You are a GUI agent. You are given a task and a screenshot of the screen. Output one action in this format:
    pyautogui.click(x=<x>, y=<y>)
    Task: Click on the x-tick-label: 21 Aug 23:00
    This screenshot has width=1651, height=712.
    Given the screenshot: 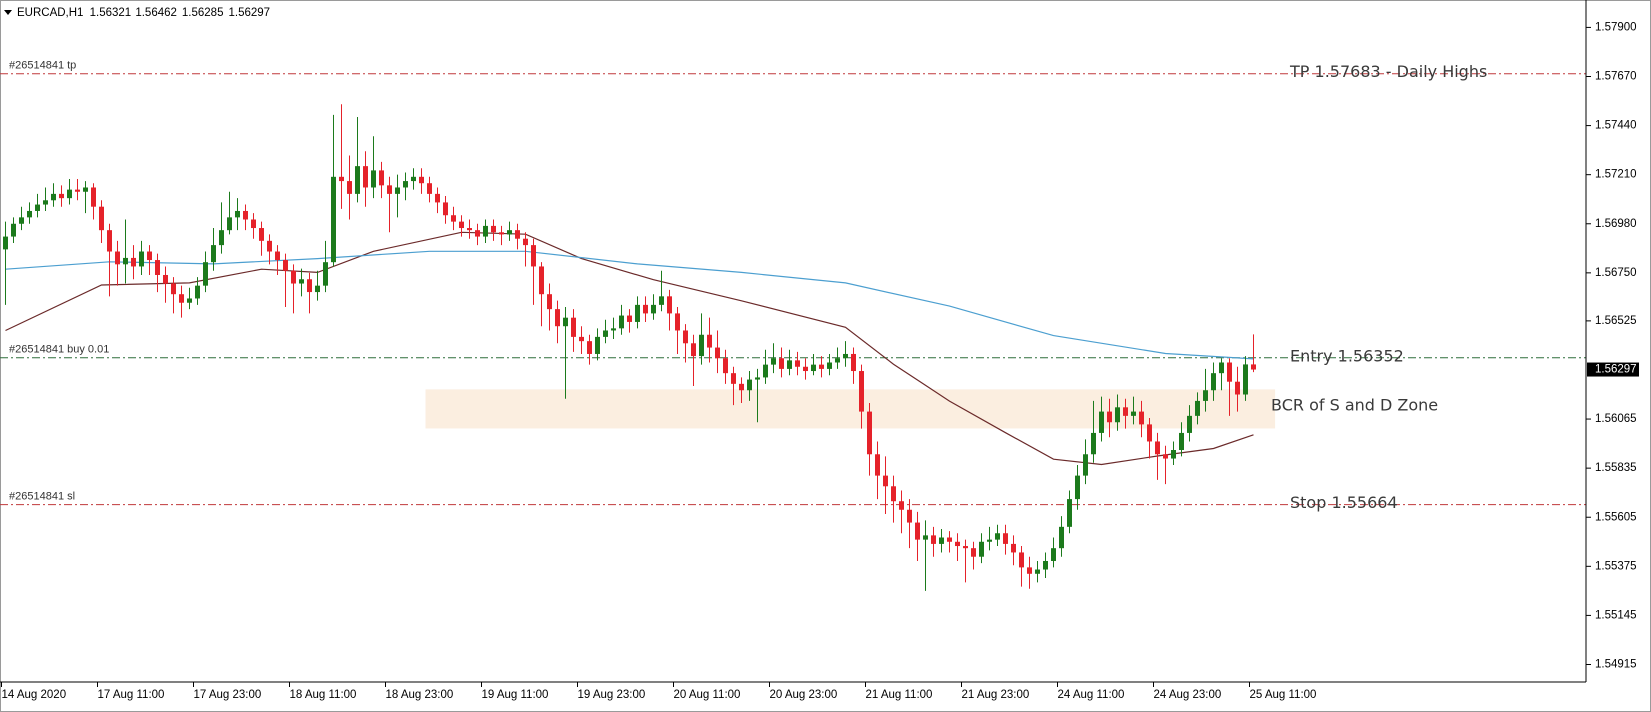 What is the action you would take?
    pyautogui.click(x=996, y=695)
    